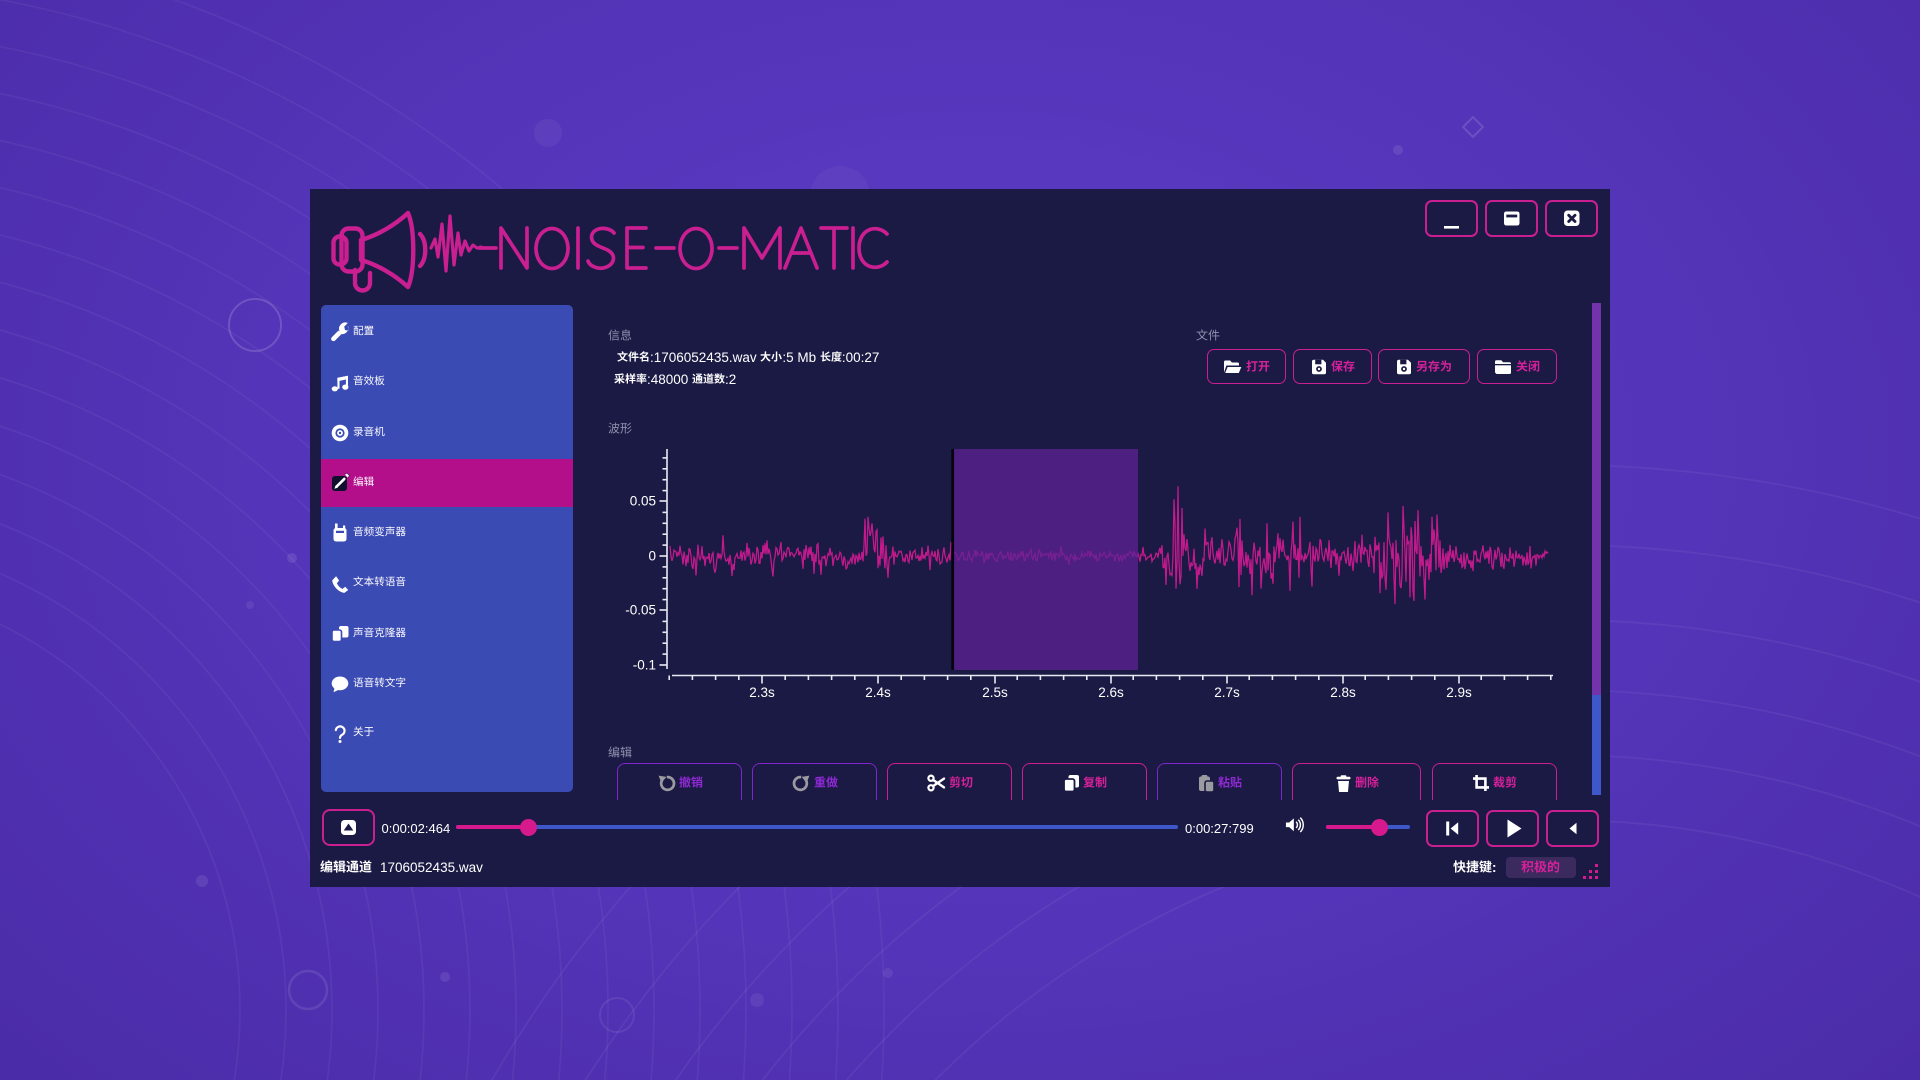 The width and height of the screenshot is (1920, 1080). Describe the element at coordinates (995, 692) in the screenshot. I see `svg-text: 2.5s` at that location.